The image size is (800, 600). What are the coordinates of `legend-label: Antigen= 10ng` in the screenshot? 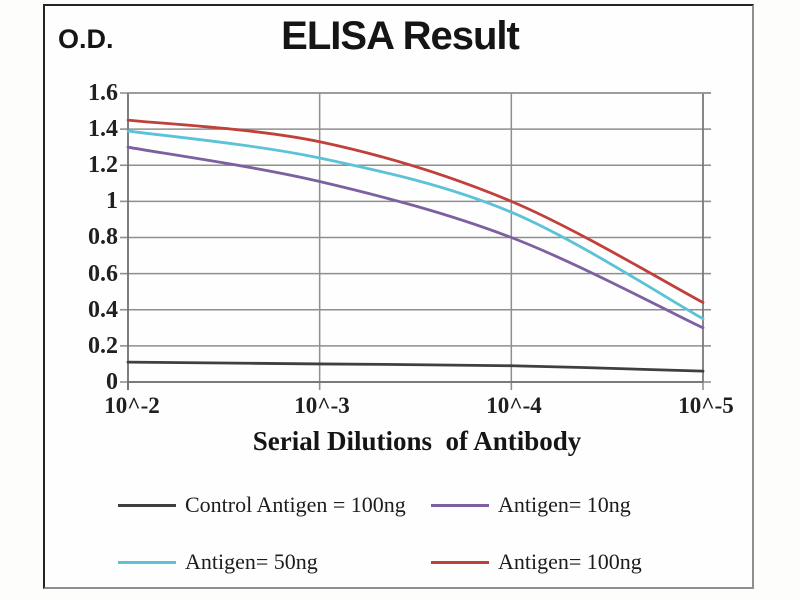 It's located at (564, 504).